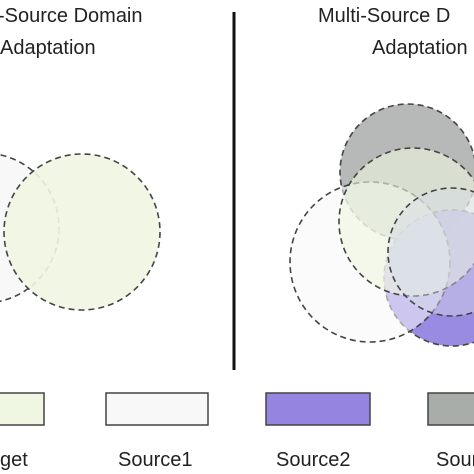 The width and height of the screenshot is (474, 474). I want to click on legend-swatch-source2, so click(318, 409).